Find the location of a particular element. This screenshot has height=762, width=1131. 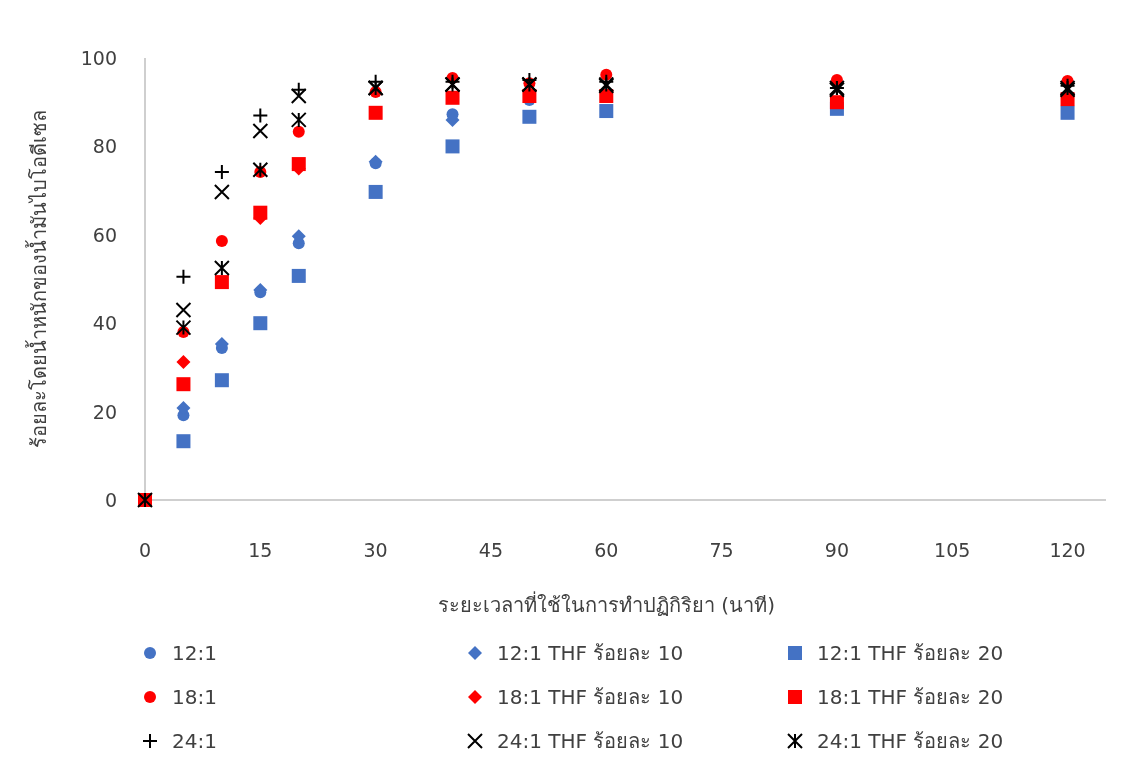

legend-label: 24:1 is located at coordinates (194, 741).